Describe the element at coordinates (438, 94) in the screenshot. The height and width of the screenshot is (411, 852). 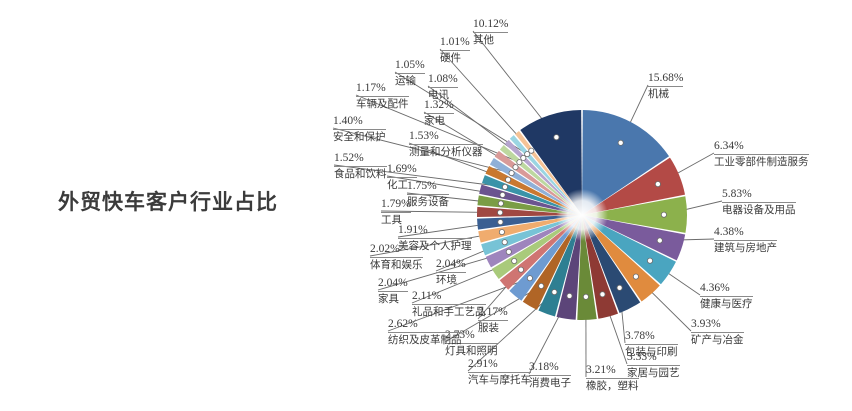
I see `slice-label-name: 电讯` at that location.